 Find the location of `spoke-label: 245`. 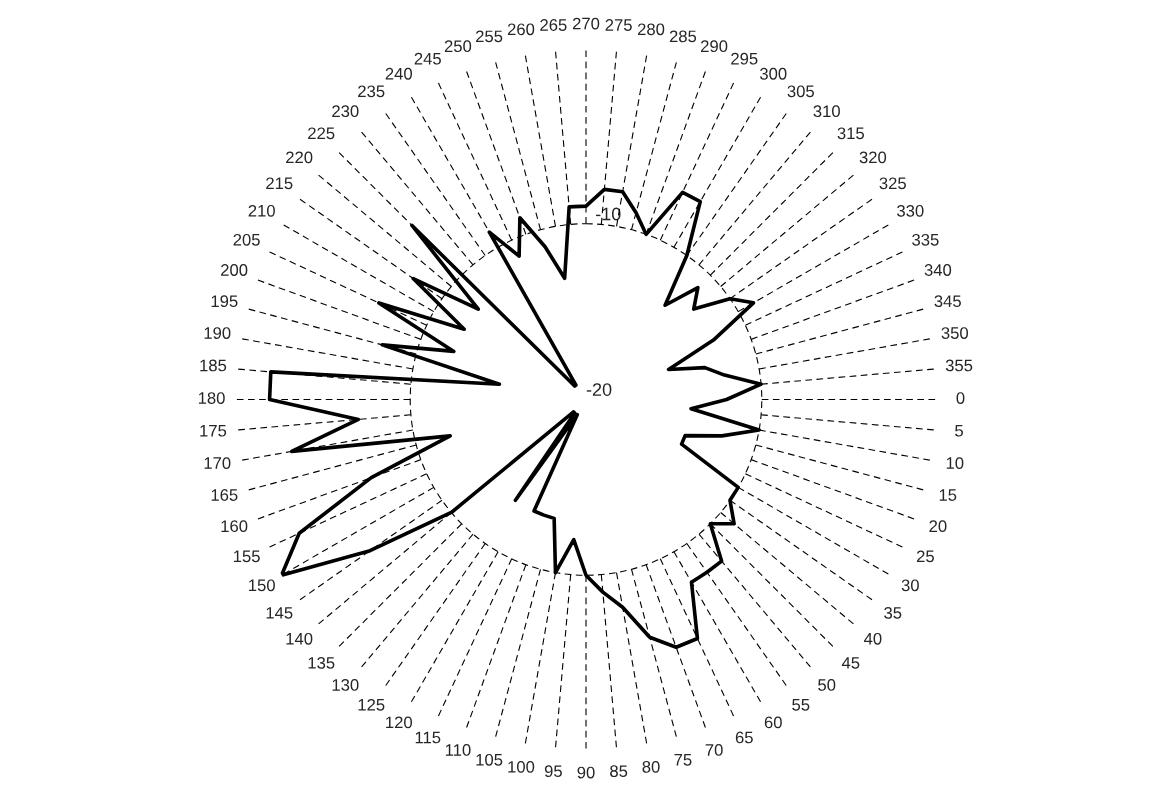

spoke-label: 245 is located at coordinates (427, 58).